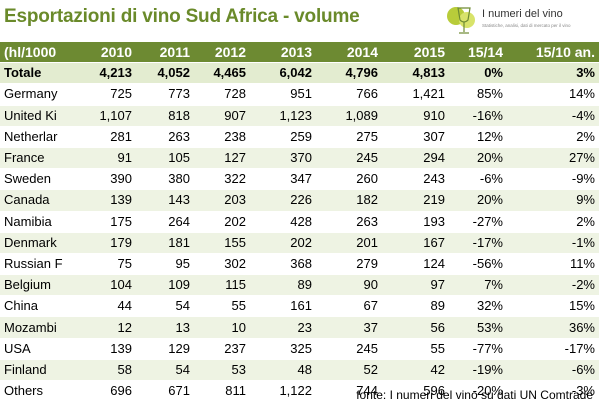 This screenshot has height=404, width=599. What do you see at coordinates (283, 222) in the screenshot?
I see `table-cell: 428` at bounding box center [283, 222].